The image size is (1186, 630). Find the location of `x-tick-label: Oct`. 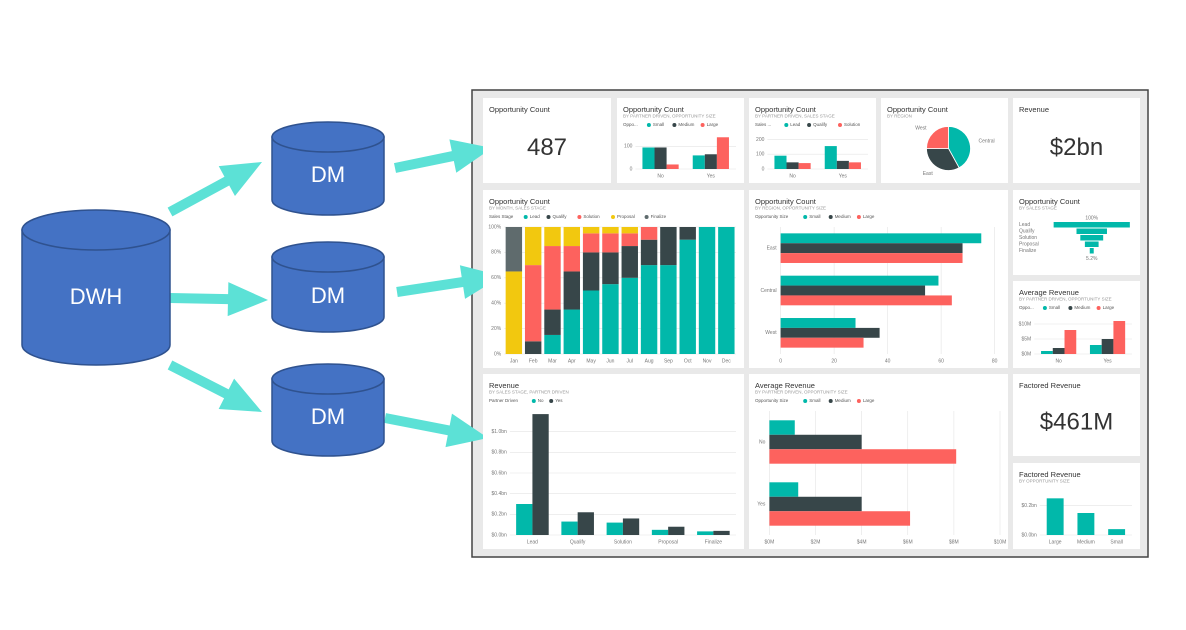

x-tick-label: Oct is located at coordinates (688, 361).